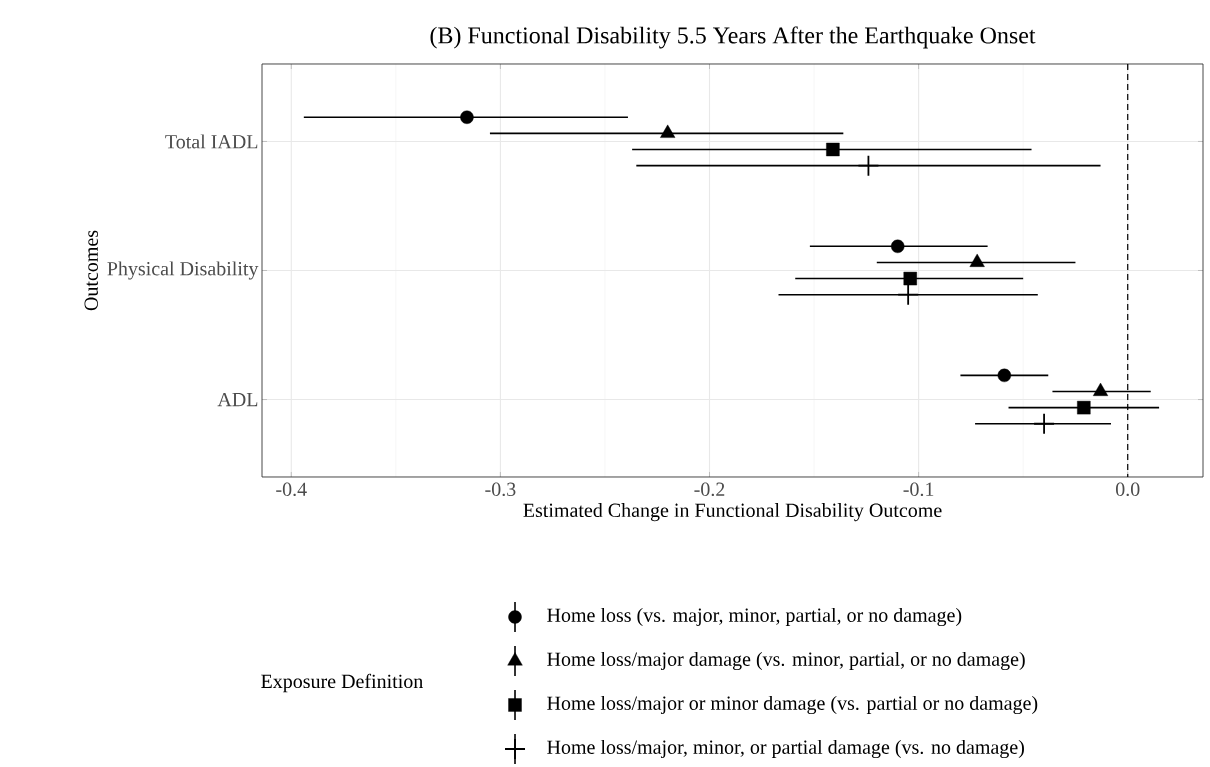  I want to click on y-tick-label: Total IADL, so click(211, 141).